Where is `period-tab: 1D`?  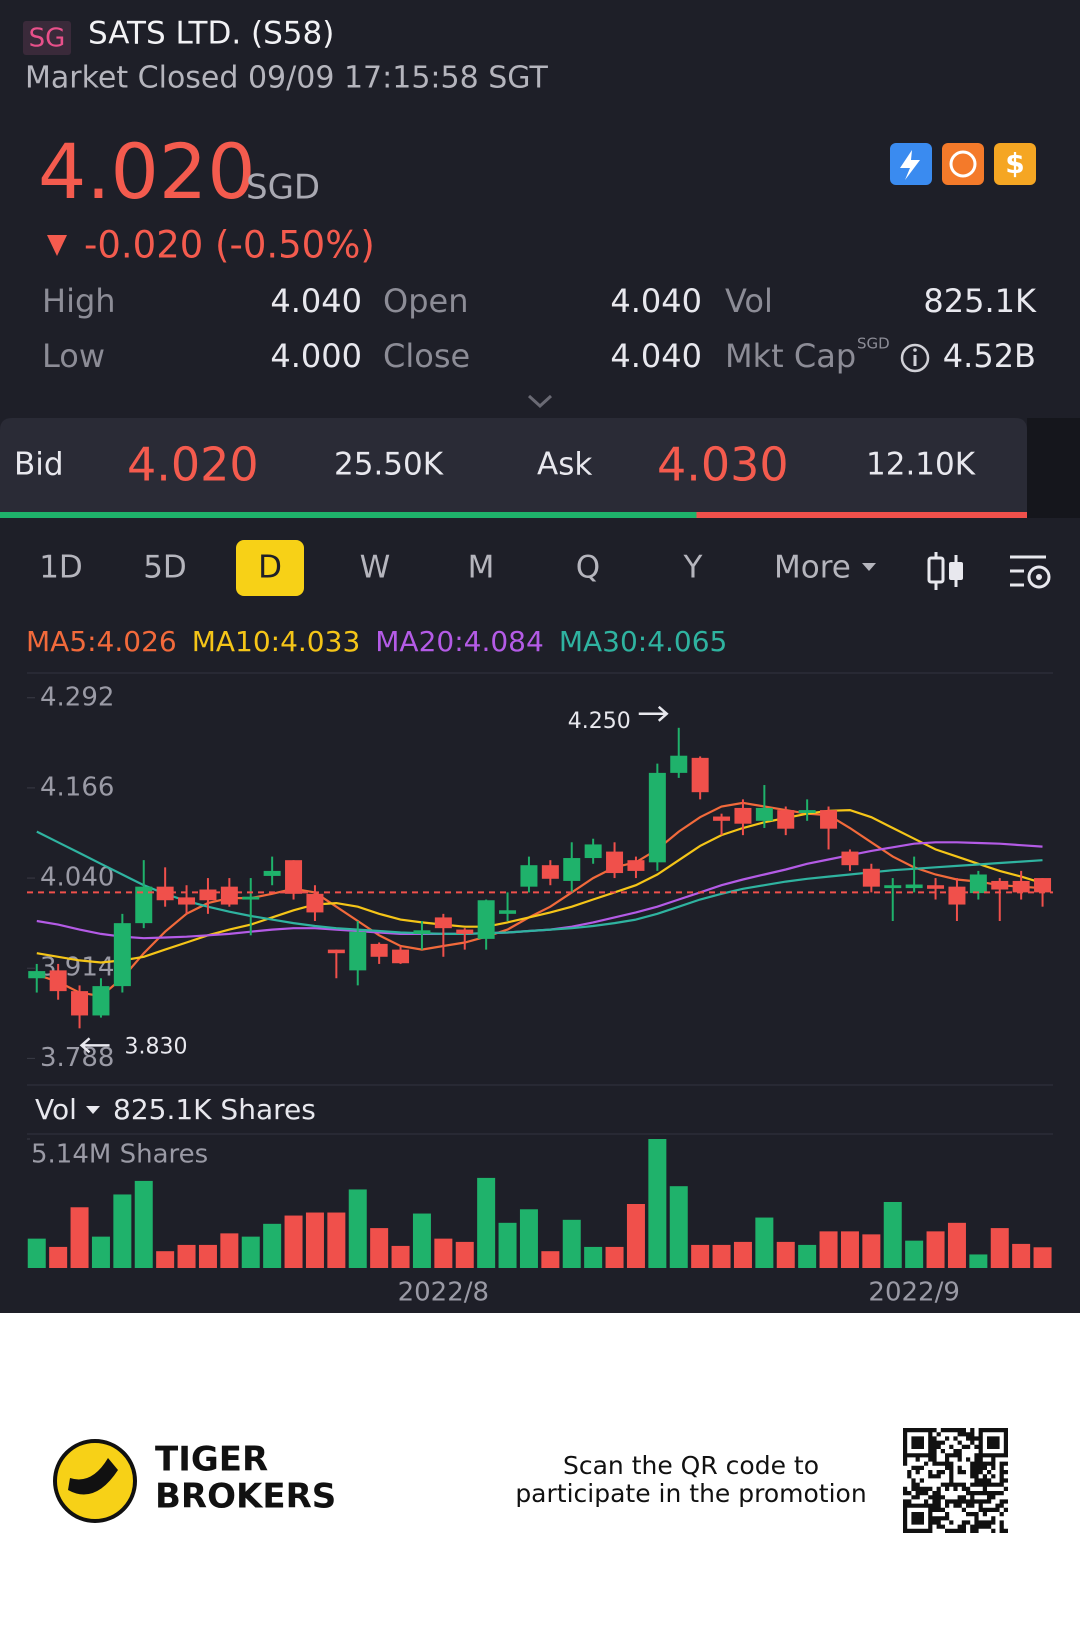 period-tab: 1D is located at coordinates (61, 568).